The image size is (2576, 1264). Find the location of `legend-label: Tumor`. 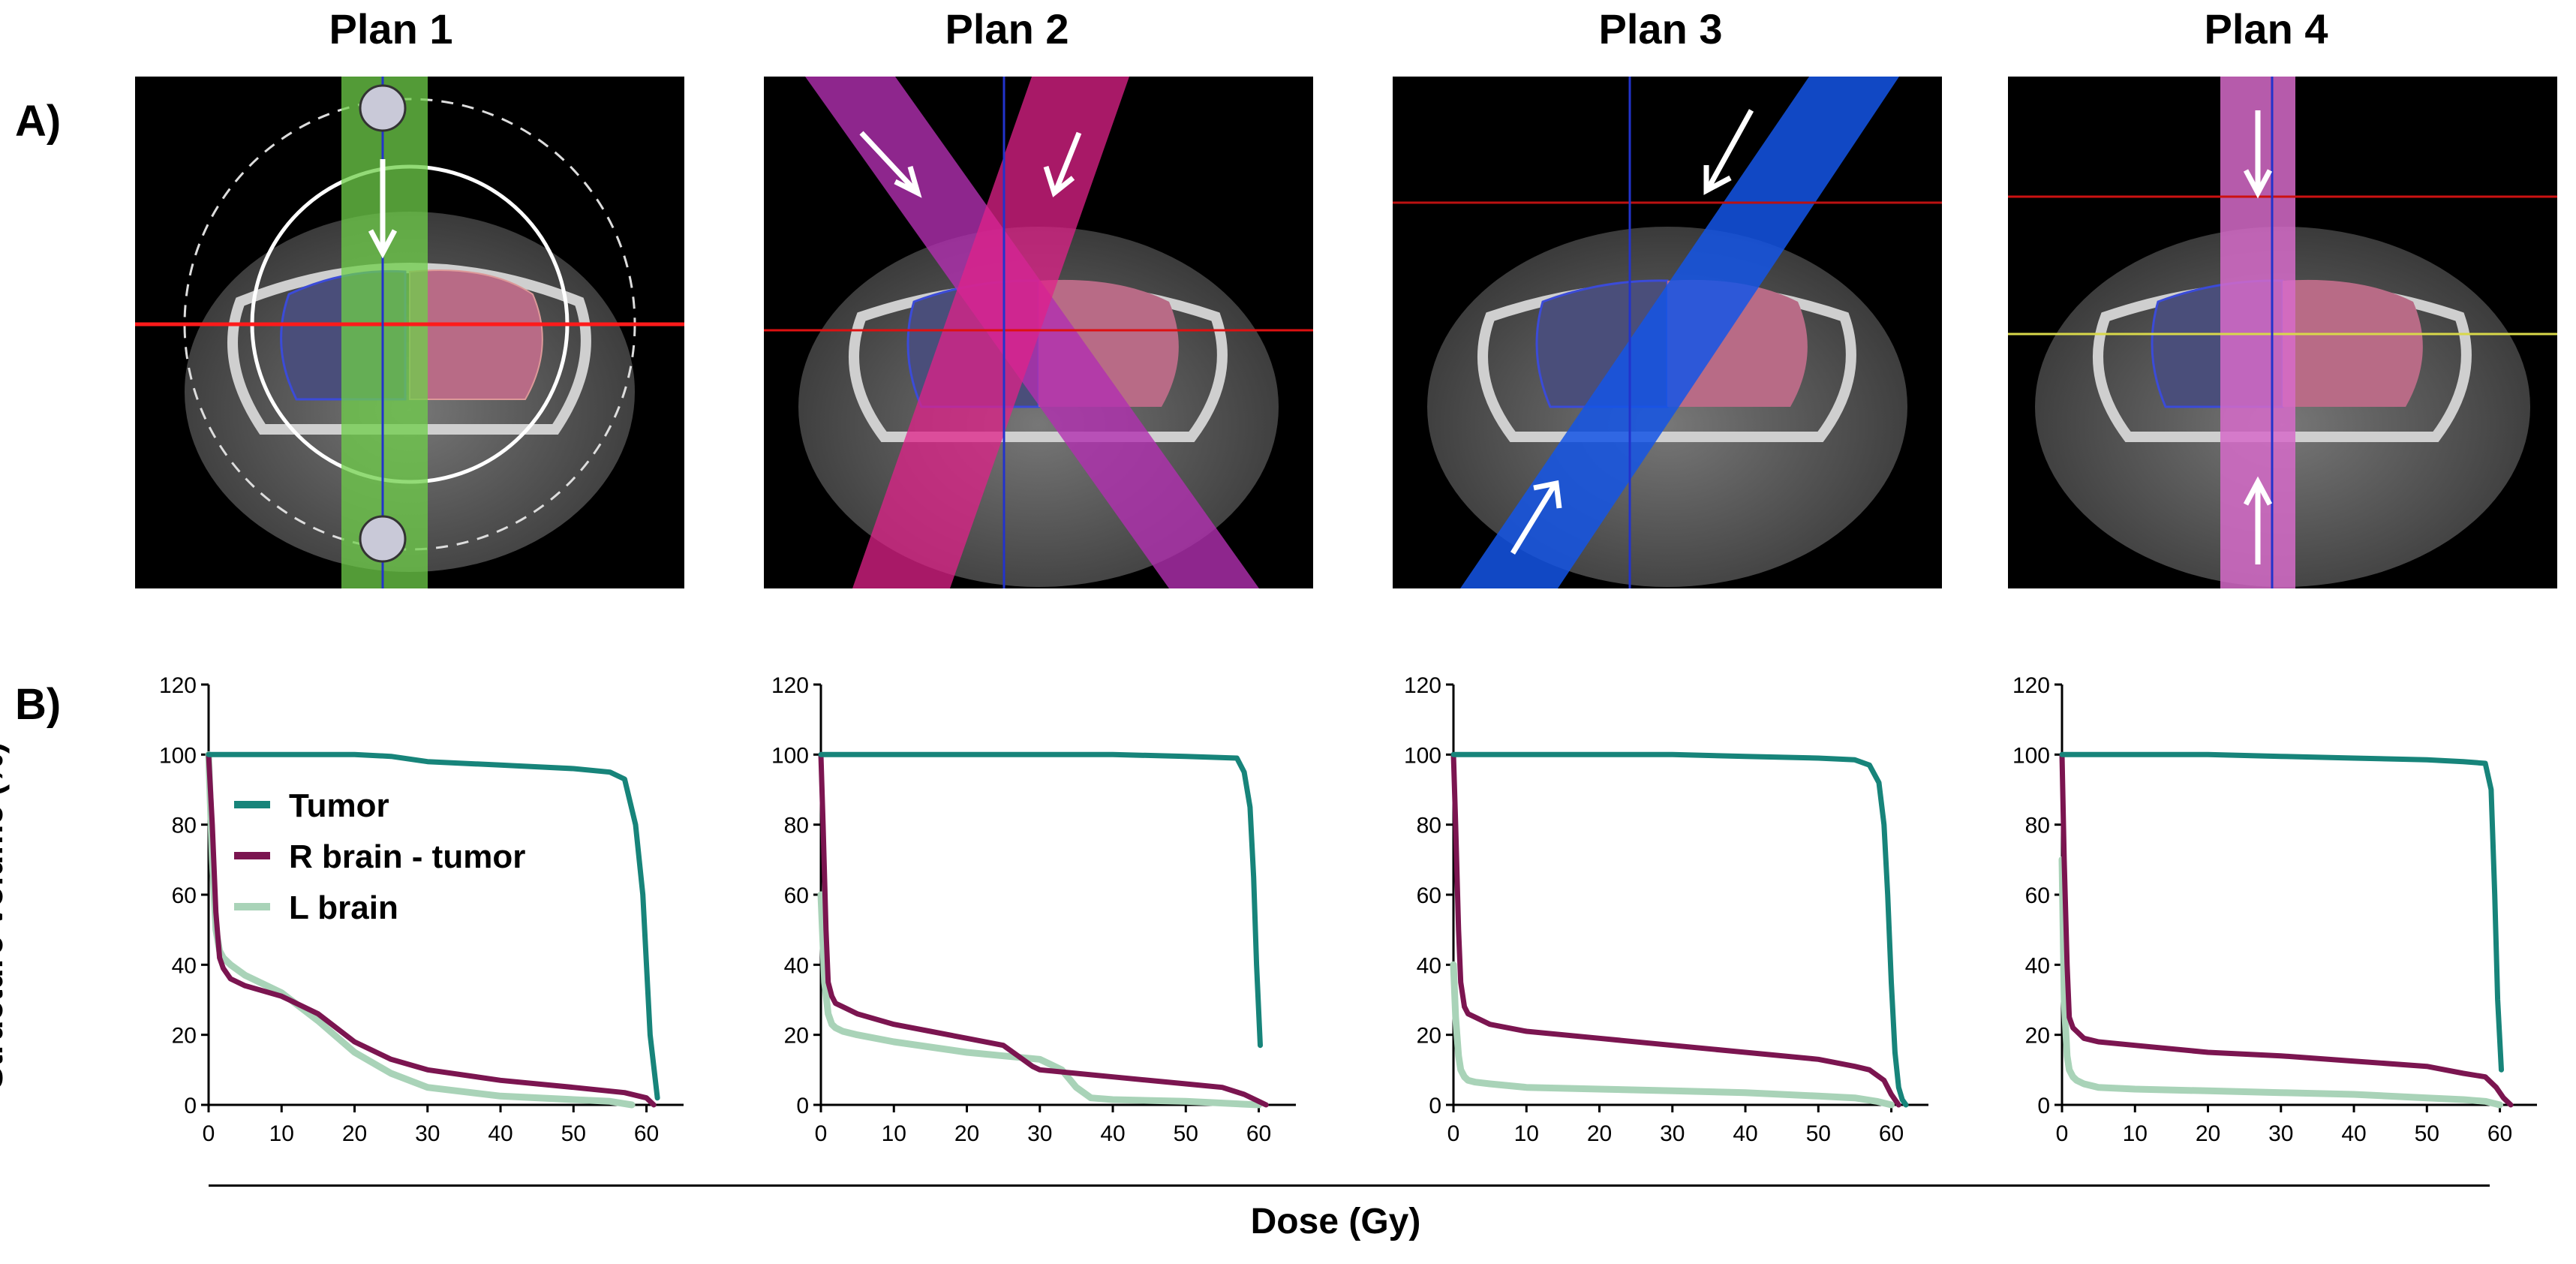

legend-label: Tumor is located at coordinates (339, 805).